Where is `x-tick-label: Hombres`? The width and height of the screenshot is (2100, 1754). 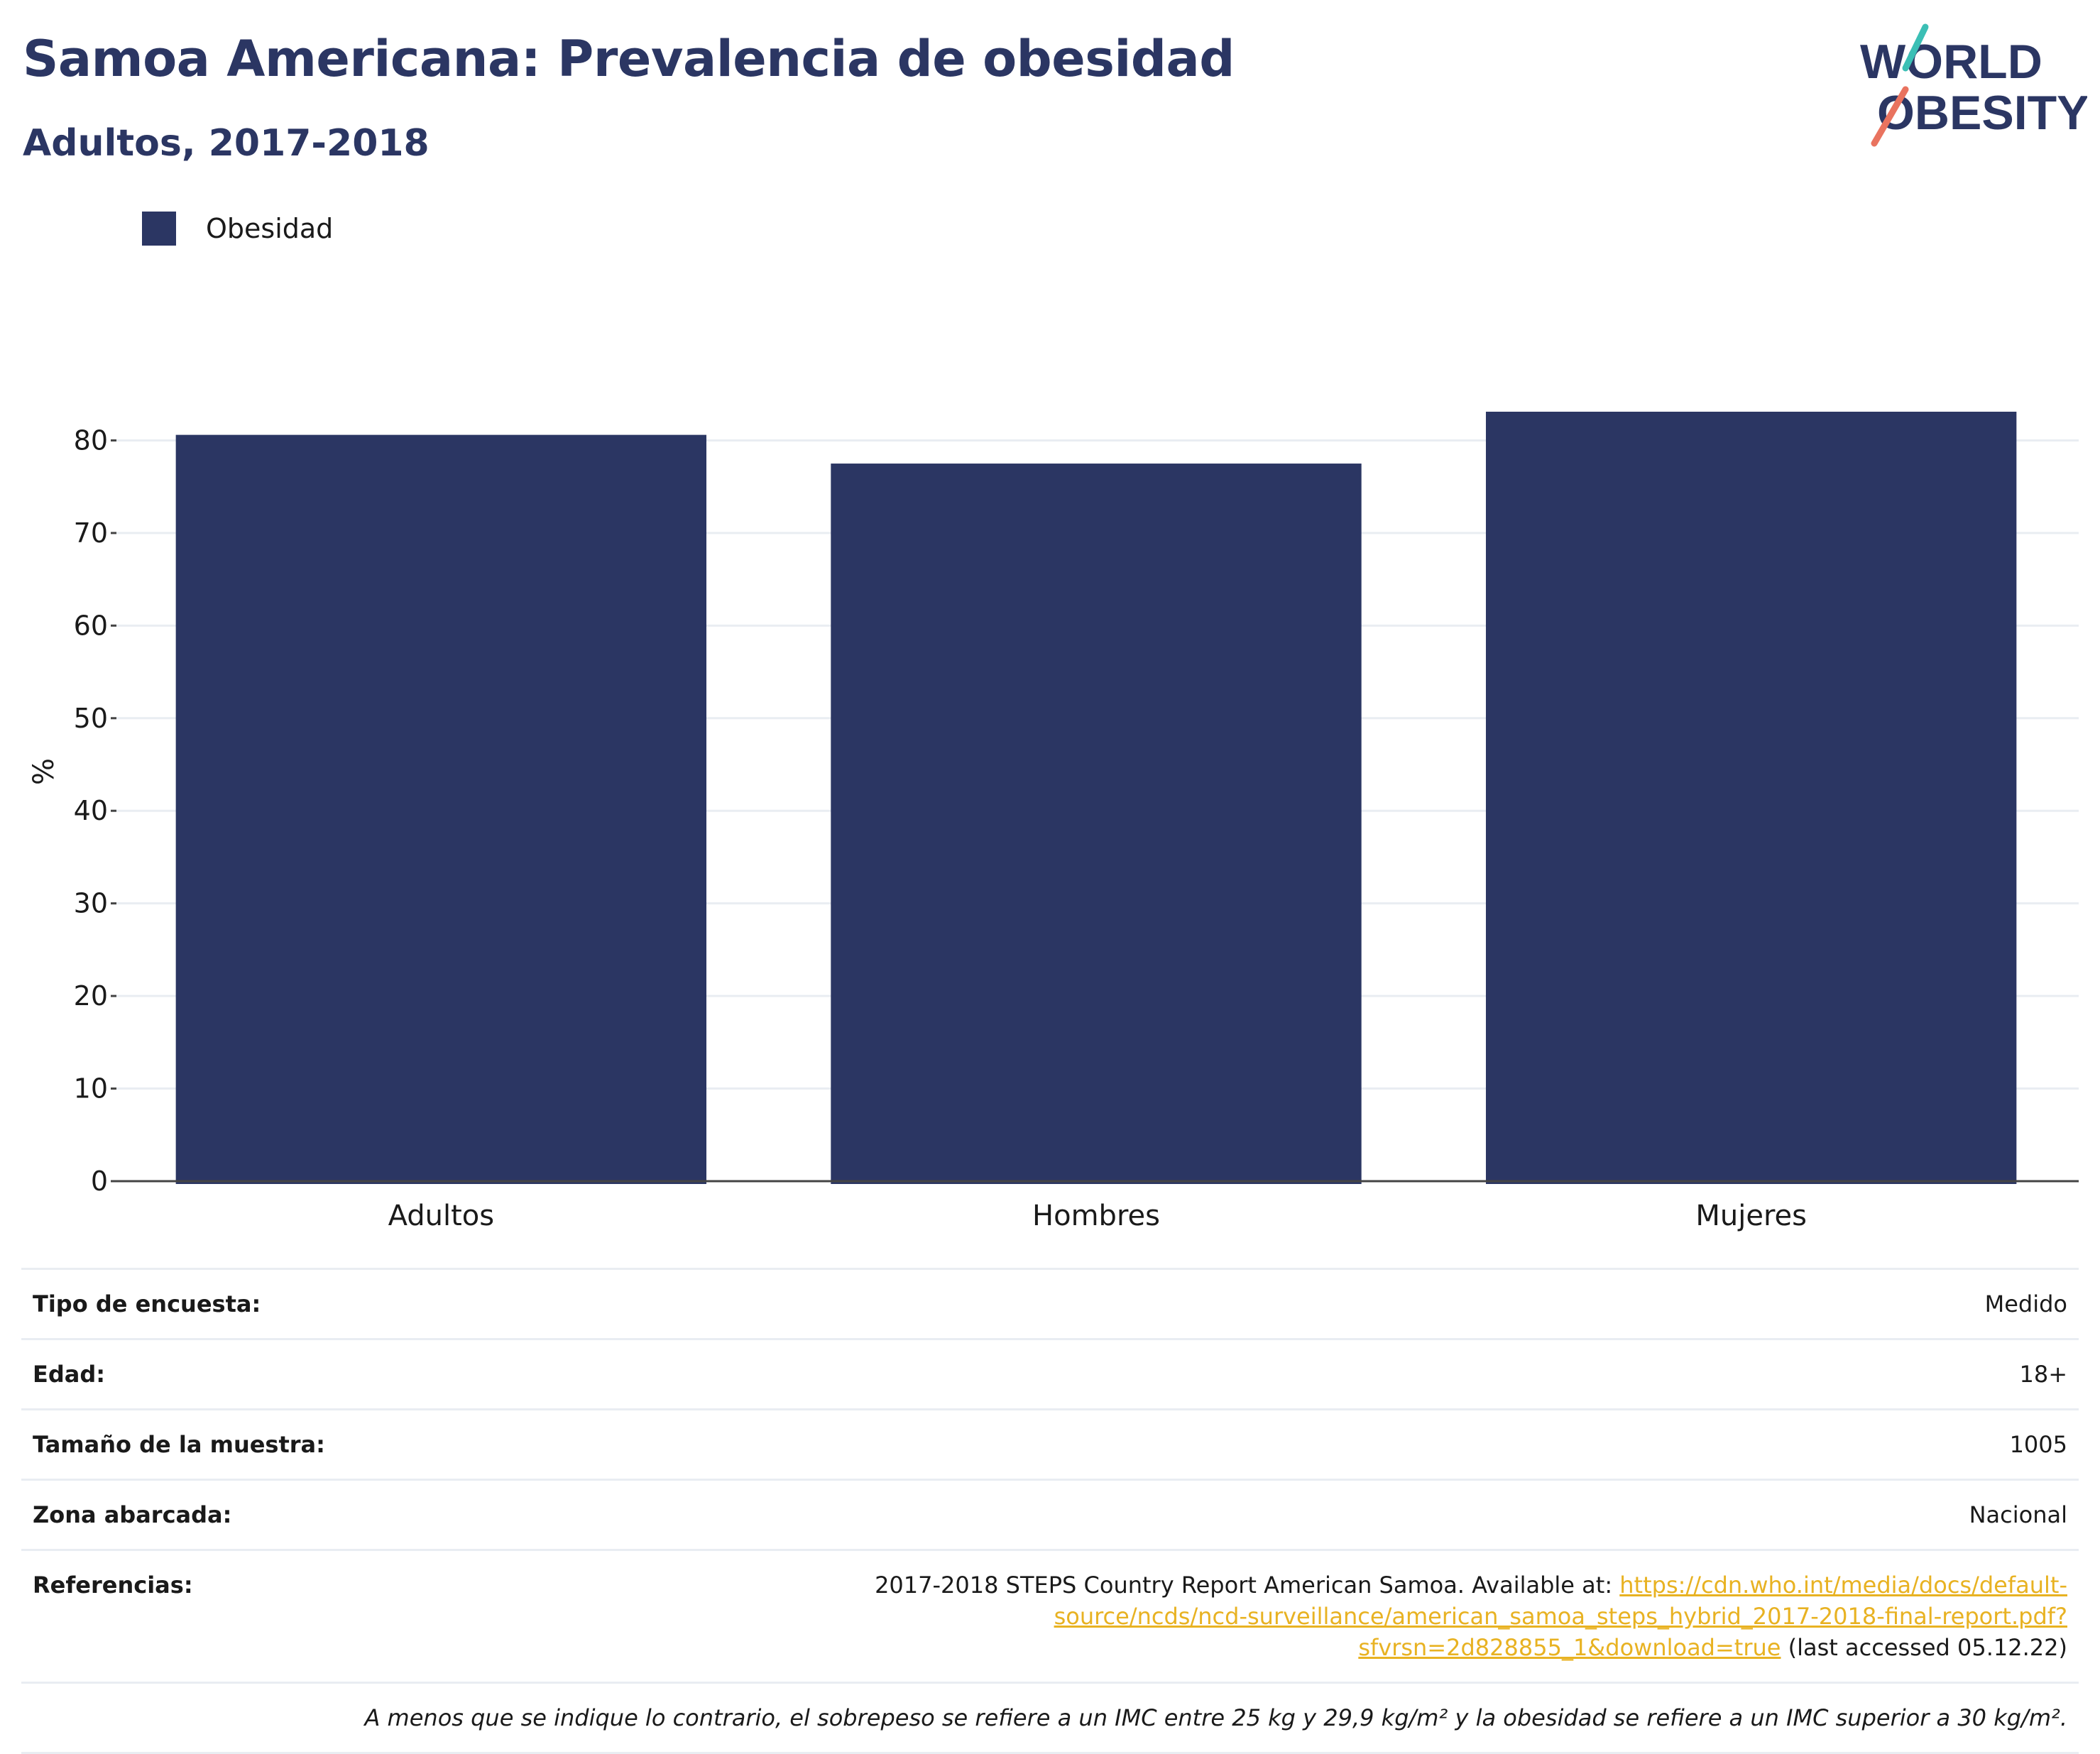 x-tick-label: Hombres is located at coordinates (1096, 1216).